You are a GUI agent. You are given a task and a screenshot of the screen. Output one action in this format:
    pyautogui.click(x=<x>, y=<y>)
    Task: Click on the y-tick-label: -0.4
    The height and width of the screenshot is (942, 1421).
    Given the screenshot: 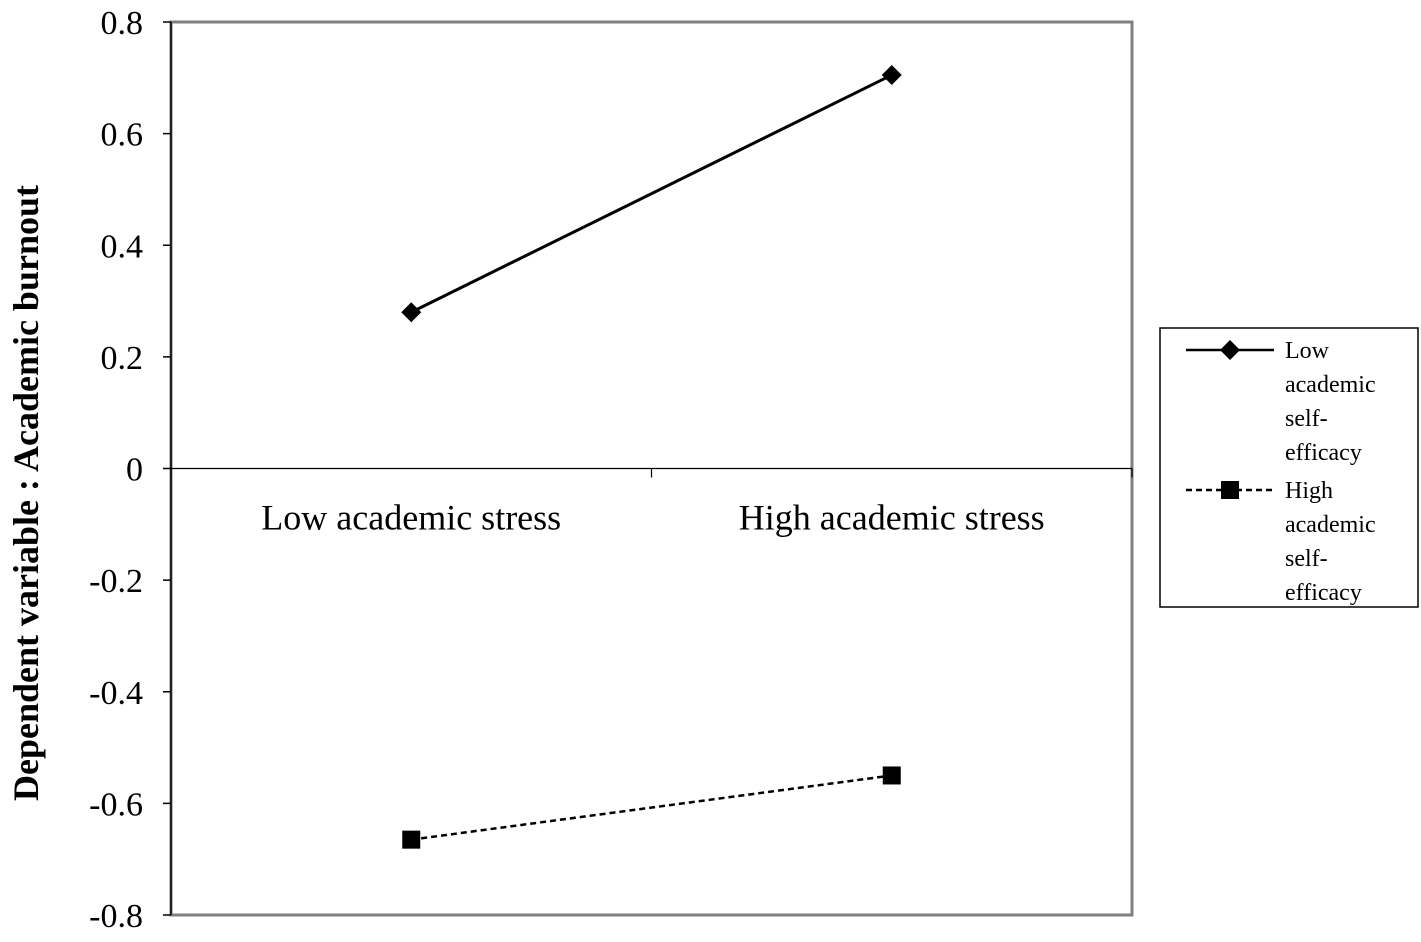 What is the action you would take?
    pyautogui.click(x=116, y=693)
    